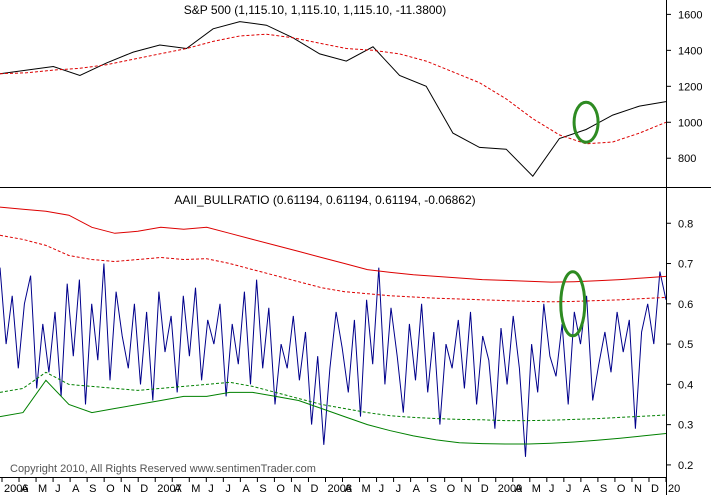 Image resolution: width=711 pixels, height=500 pixels. What do you see at coordinates (690, 87) in the screenshot?
I see `y-tick-label: 1200` at bounding box center [690, 87].